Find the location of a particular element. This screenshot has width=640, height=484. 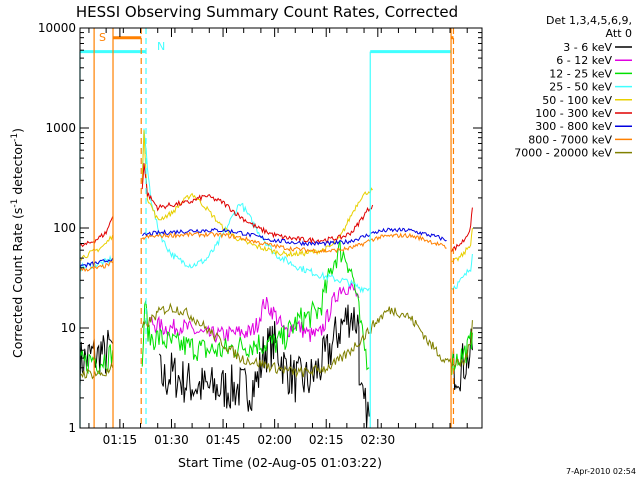

generation-timestamp: 7-Apr-2010 02:54 is located at coordinates (601, 471).